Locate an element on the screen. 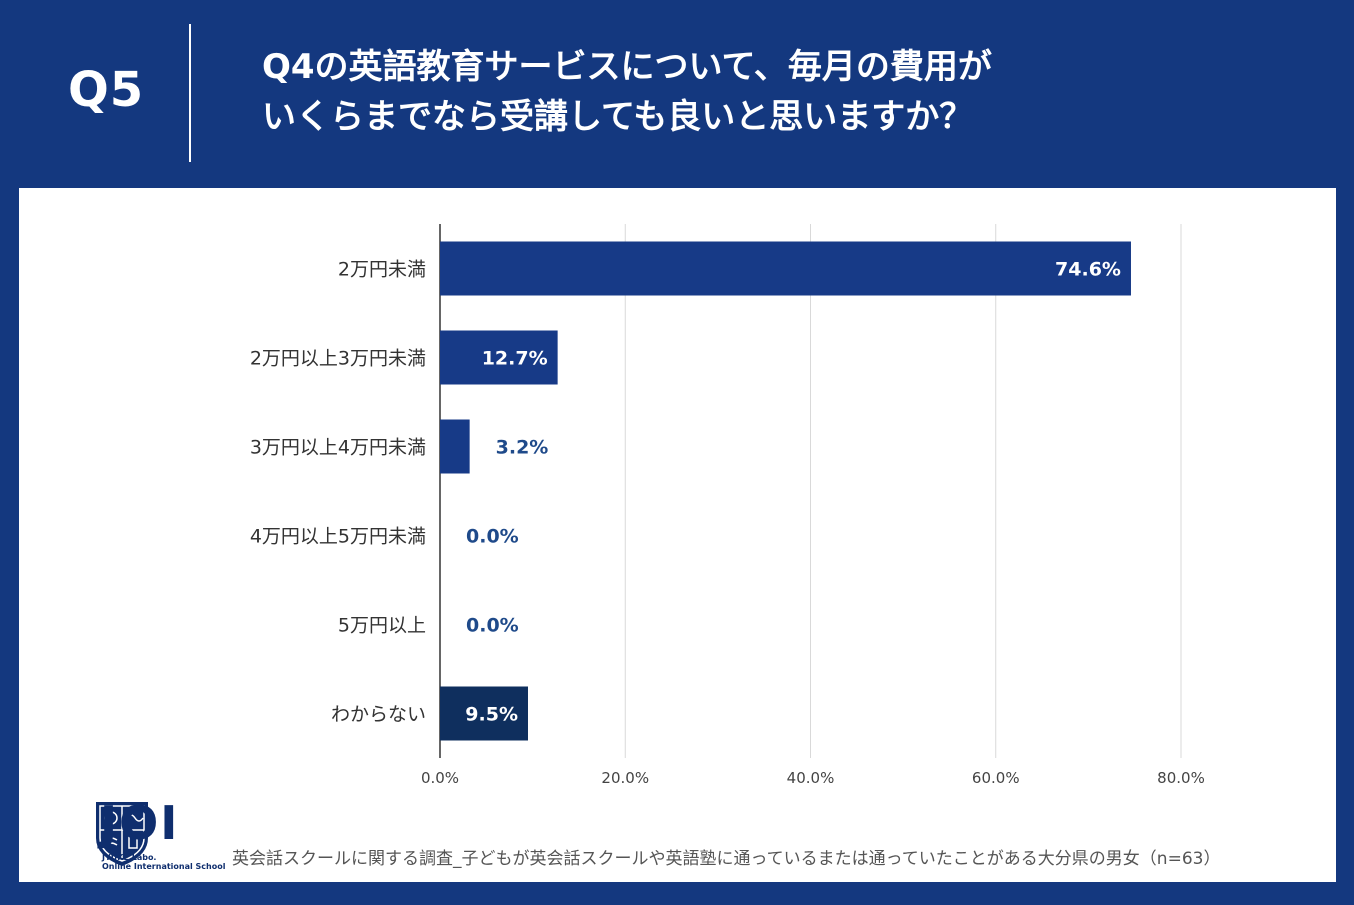  value-label: 12.7% is located at coordinates (515, 359).